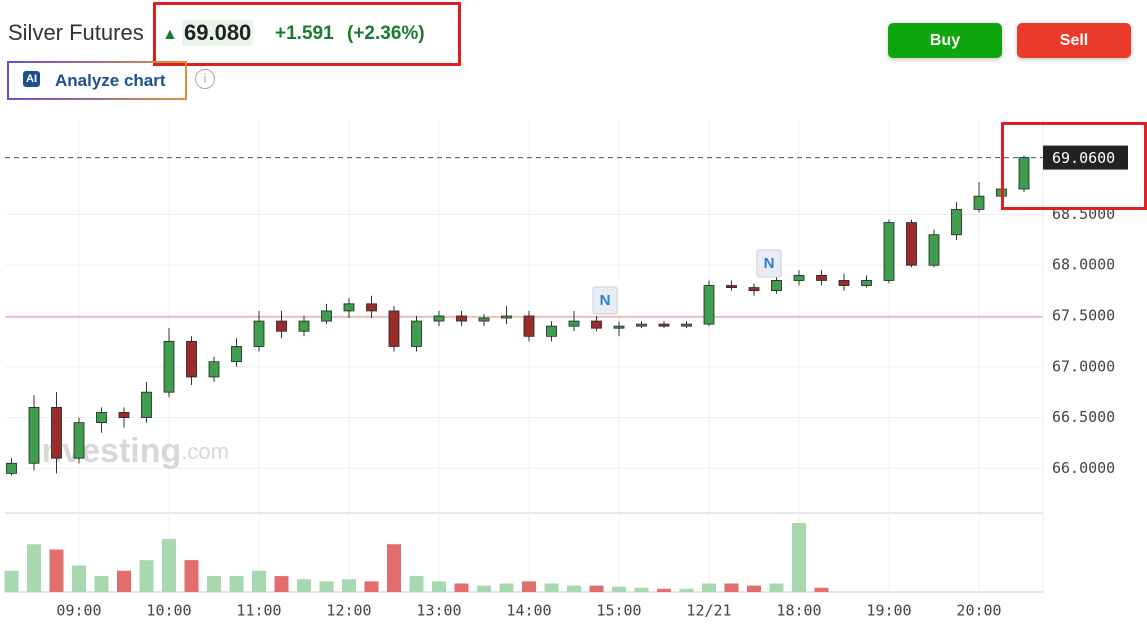  I want to click on ai-badge: AI, so click(31, 79).